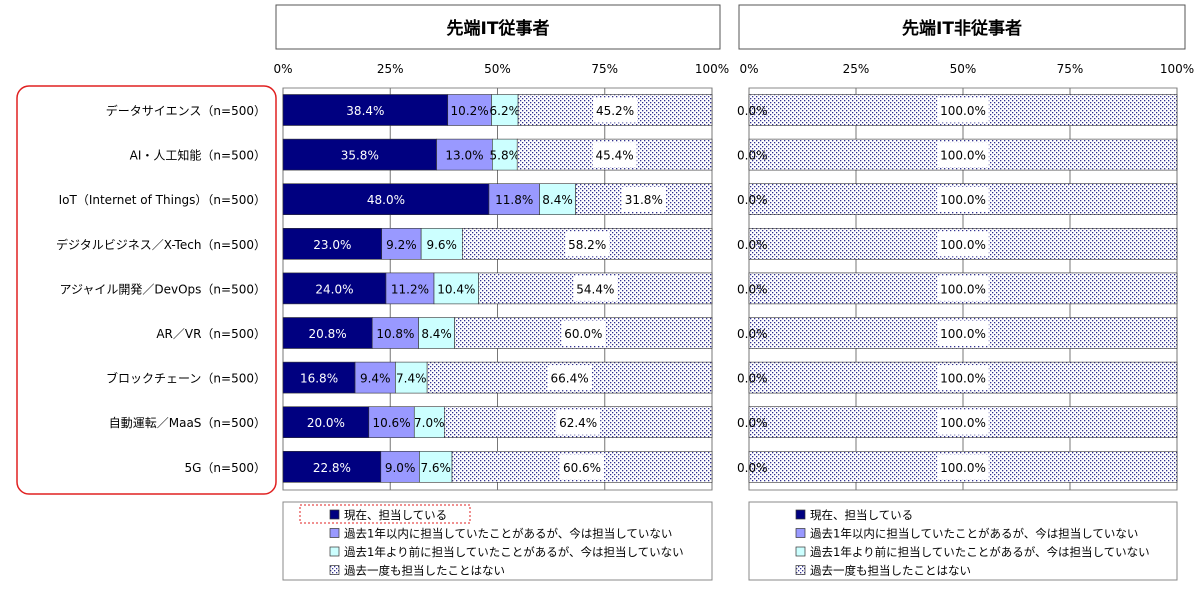 This screenshot has width=1200, height=589. I want to click on x-tick-label: 100%, so click(712, 69).